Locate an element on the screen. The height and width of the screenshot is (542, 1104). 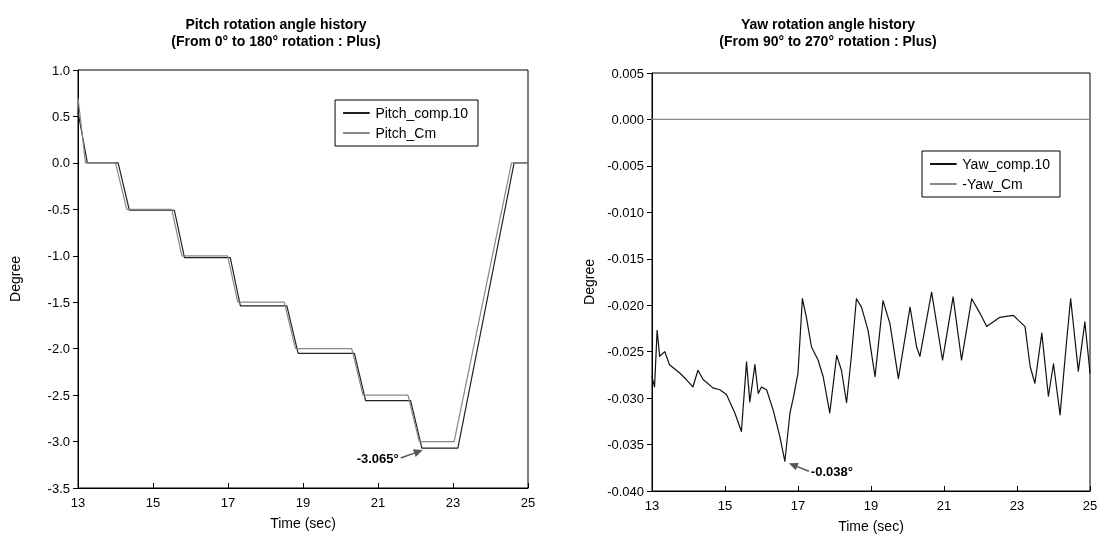
y-tick-label: 0.5 is located at coordinates (60, 116).